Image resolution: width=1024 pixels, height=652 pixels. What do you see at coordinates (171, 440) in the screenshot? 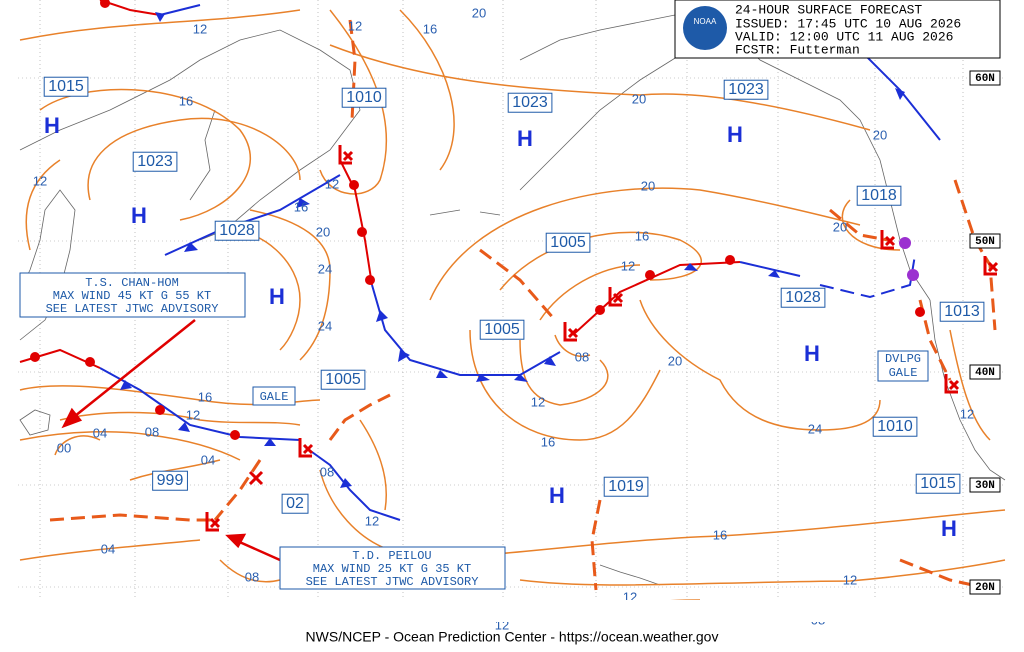
I see `arrows` at bounding box center [171, 440].